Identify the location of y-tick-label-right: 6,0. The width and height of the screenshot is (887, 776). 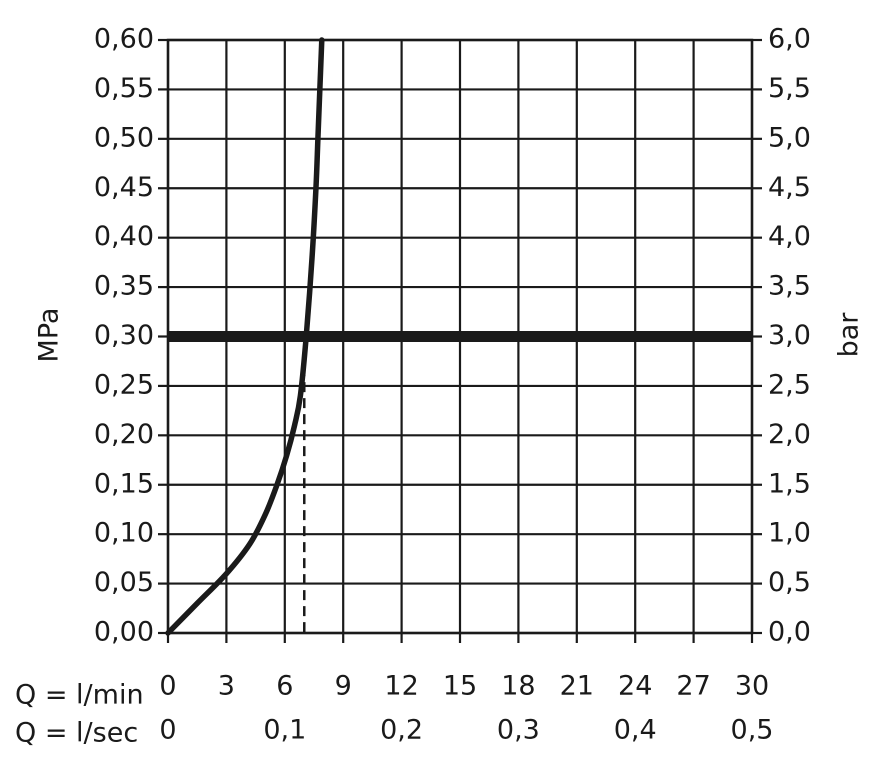
(789, 39).